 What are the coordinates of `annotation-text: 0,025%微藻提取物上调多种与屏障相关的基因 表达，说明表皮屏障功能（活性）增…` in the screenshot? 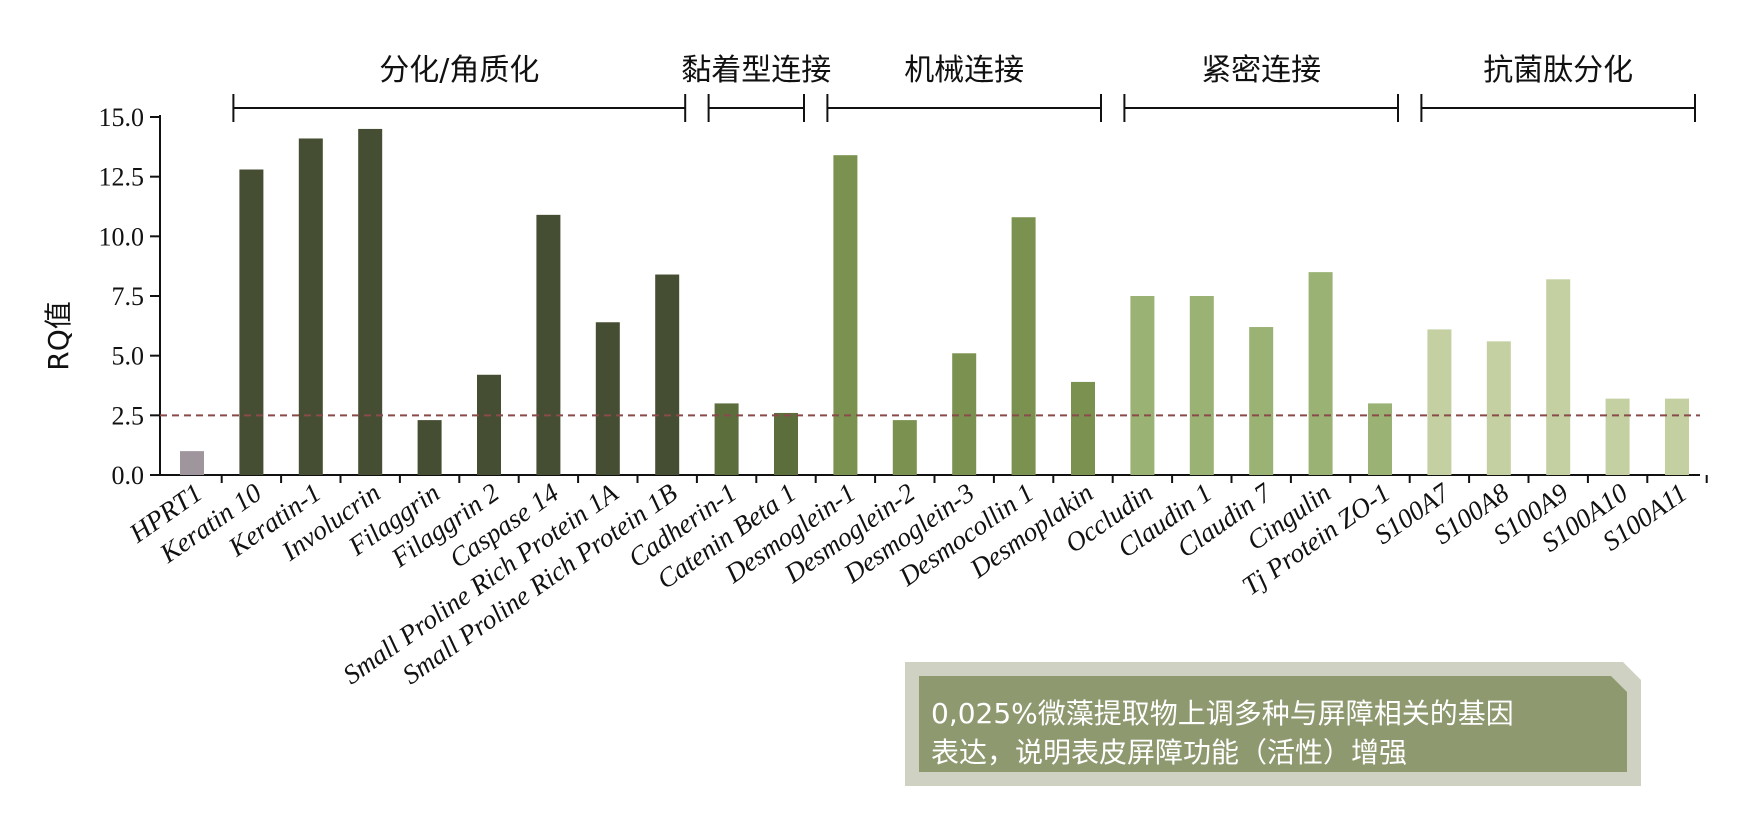 It's located at (1276, 733).